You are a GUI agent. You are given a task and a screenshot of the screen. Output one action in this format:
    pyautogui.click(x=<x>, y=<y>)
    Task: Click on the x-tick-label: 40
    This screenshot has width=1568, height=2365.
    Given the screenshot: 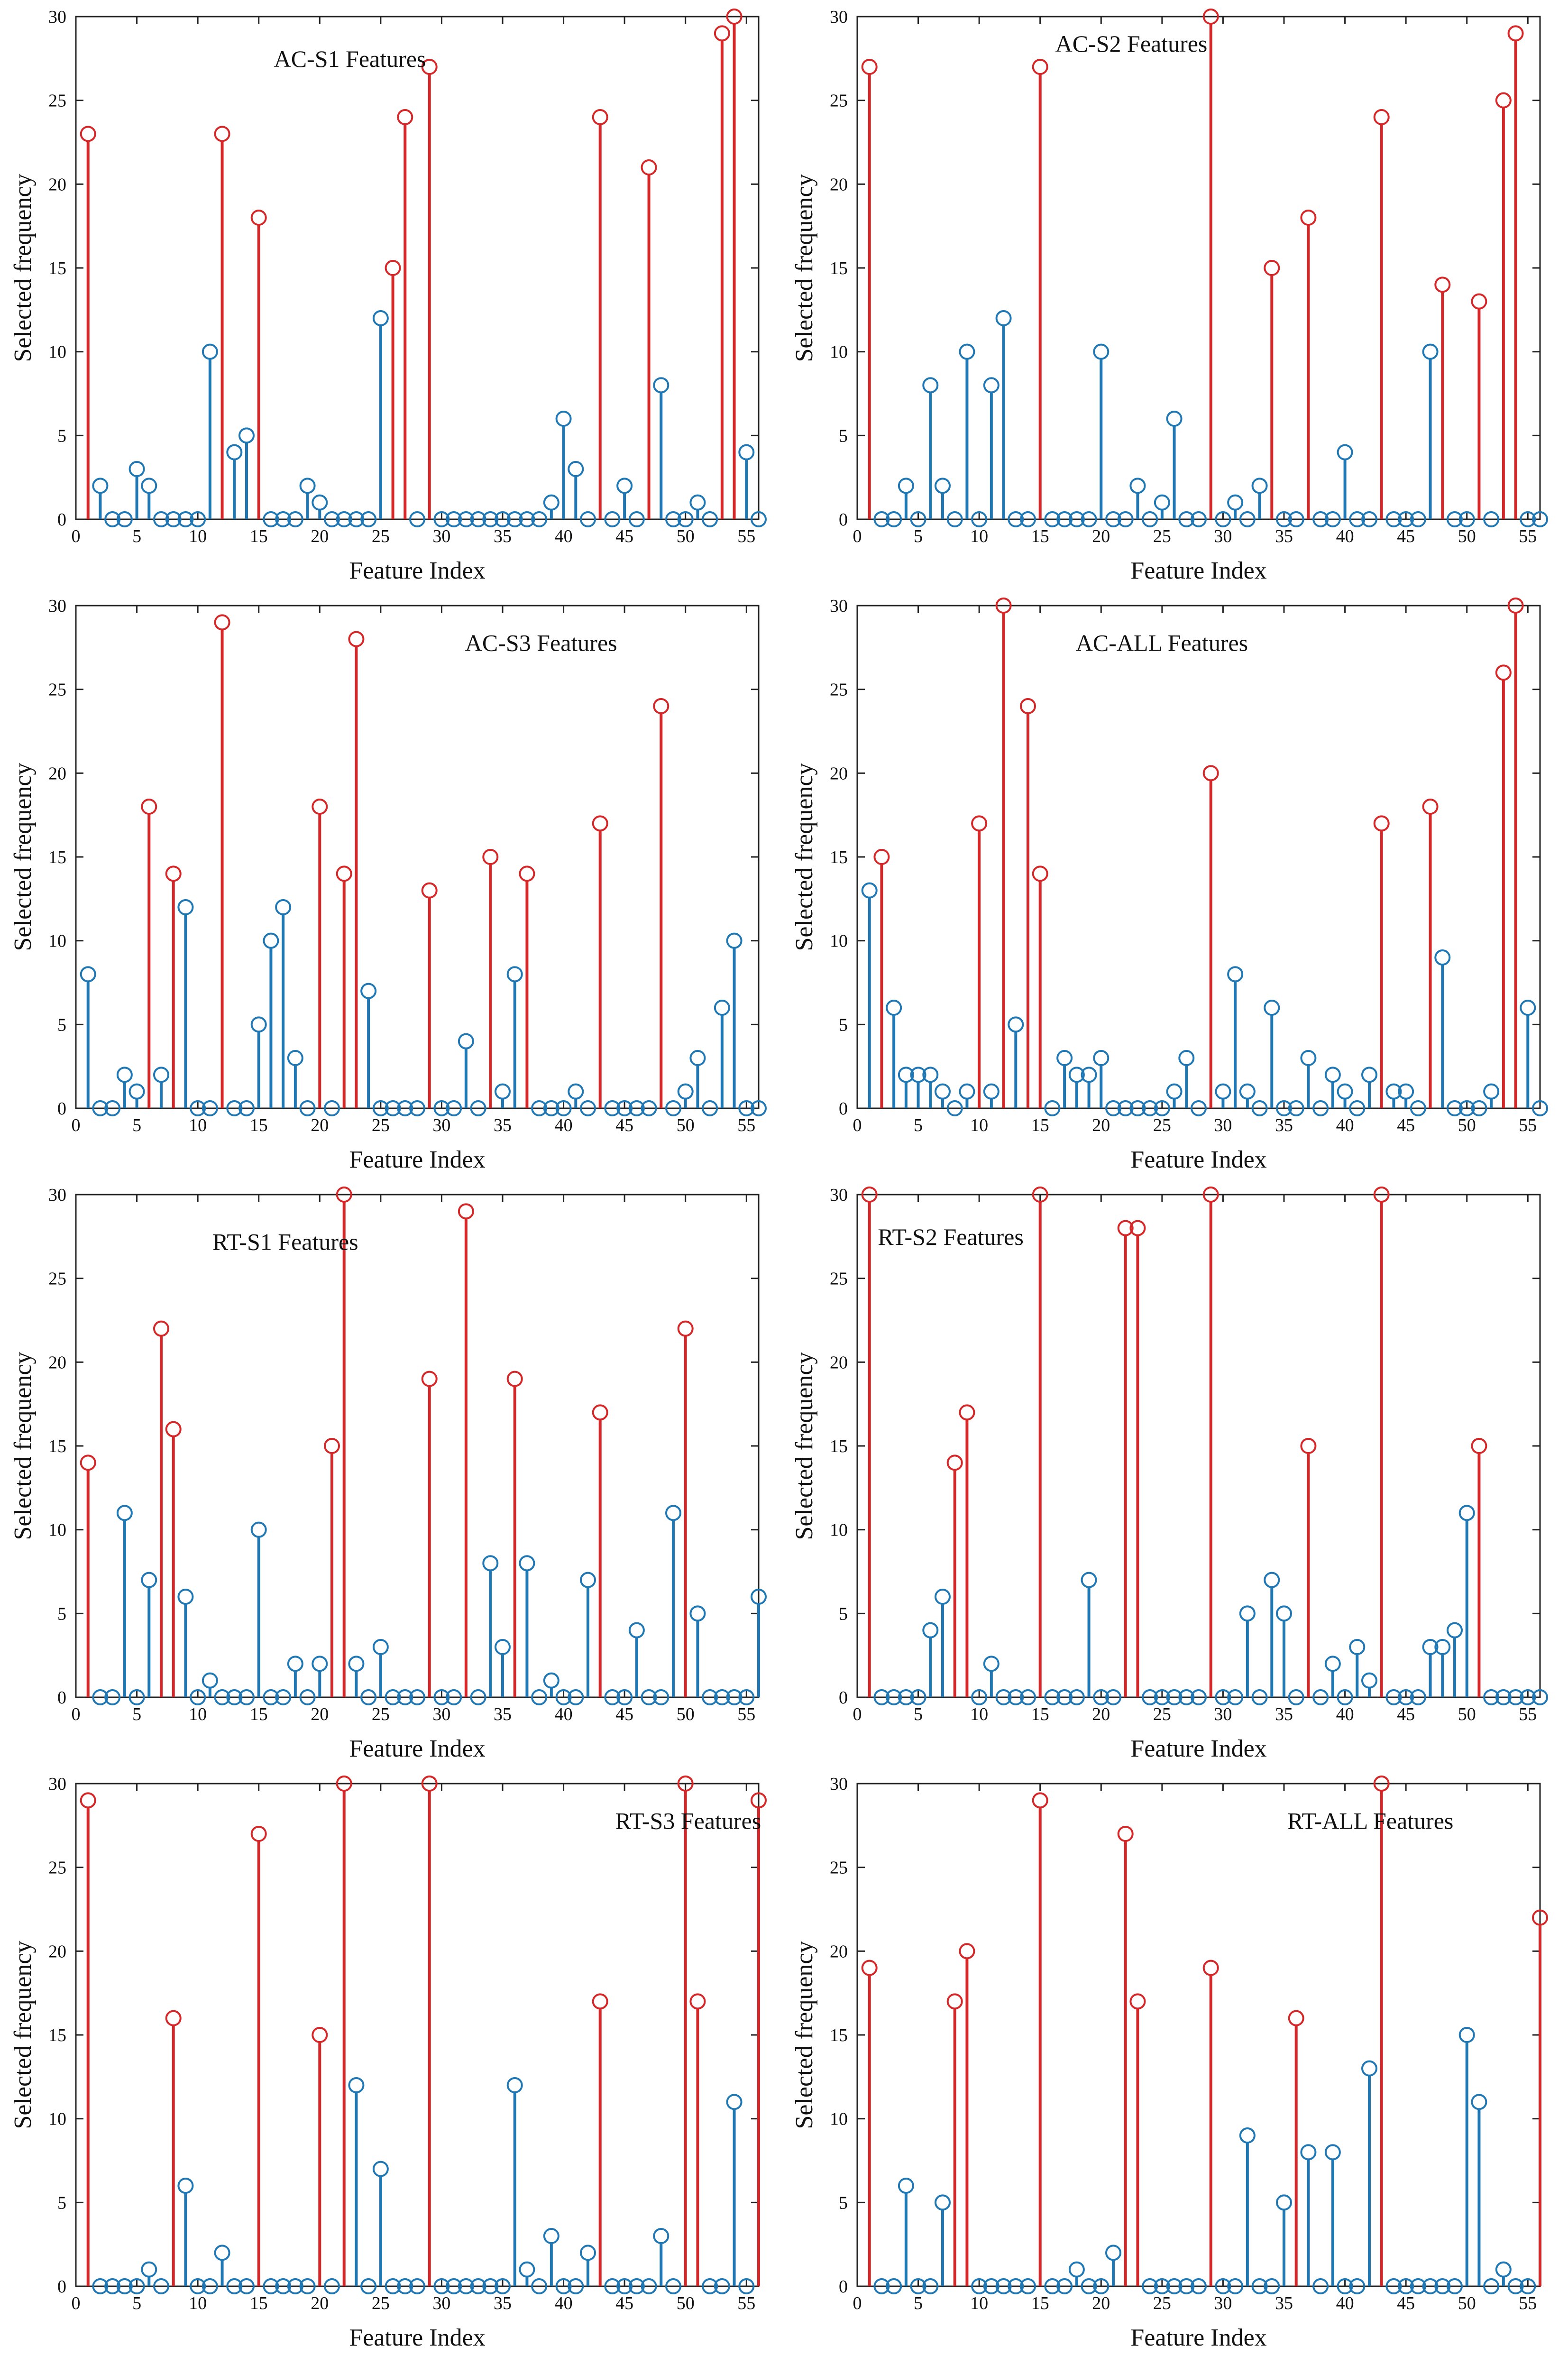 What is the action you would take?
    pyautogui.click(x=1345, y=2303)
    